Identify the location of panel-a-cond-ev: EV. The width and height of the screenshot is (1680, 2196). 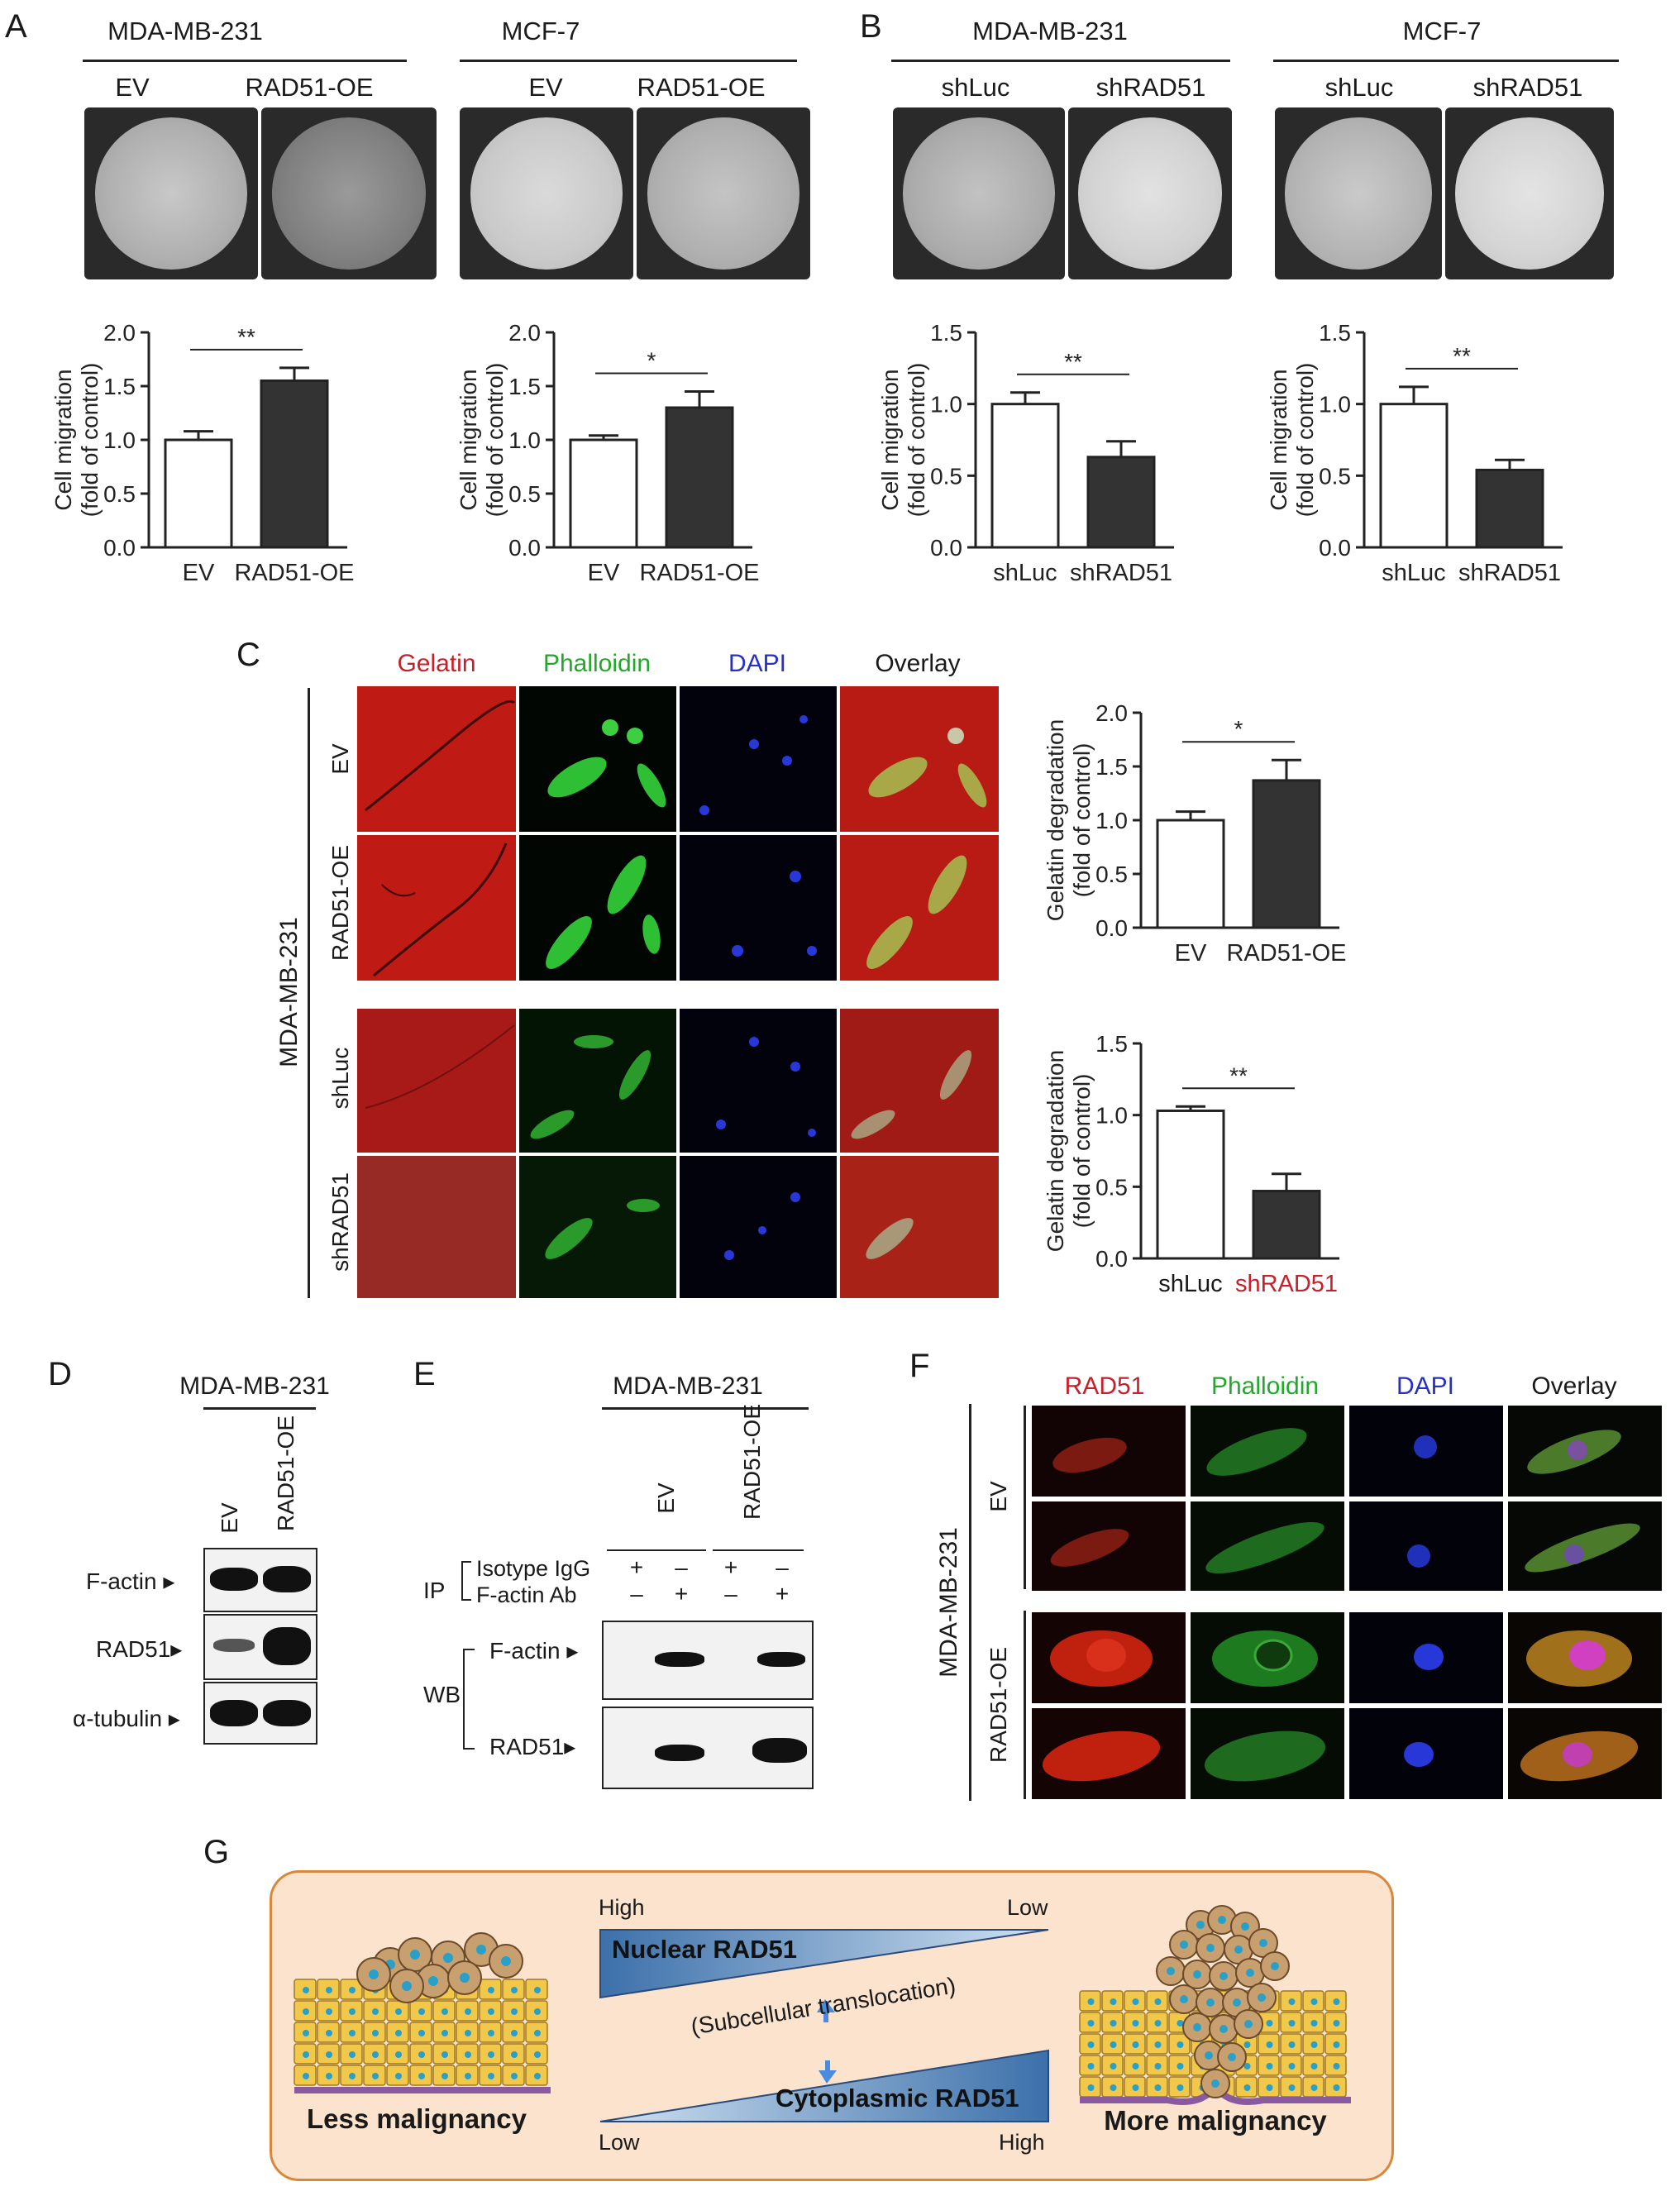
(132, 87).